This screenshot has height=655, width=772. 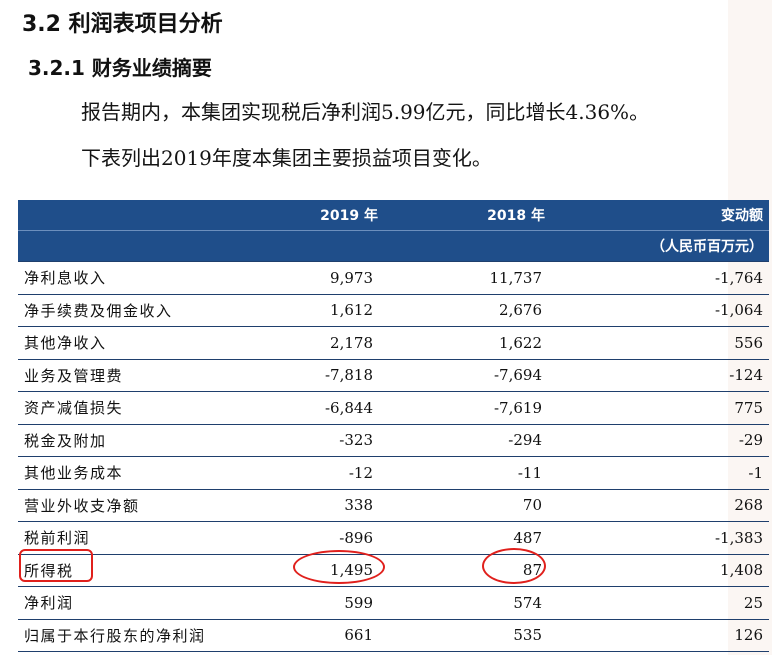 I want to click on value-change: 1,408, so click(x=741, y=570).